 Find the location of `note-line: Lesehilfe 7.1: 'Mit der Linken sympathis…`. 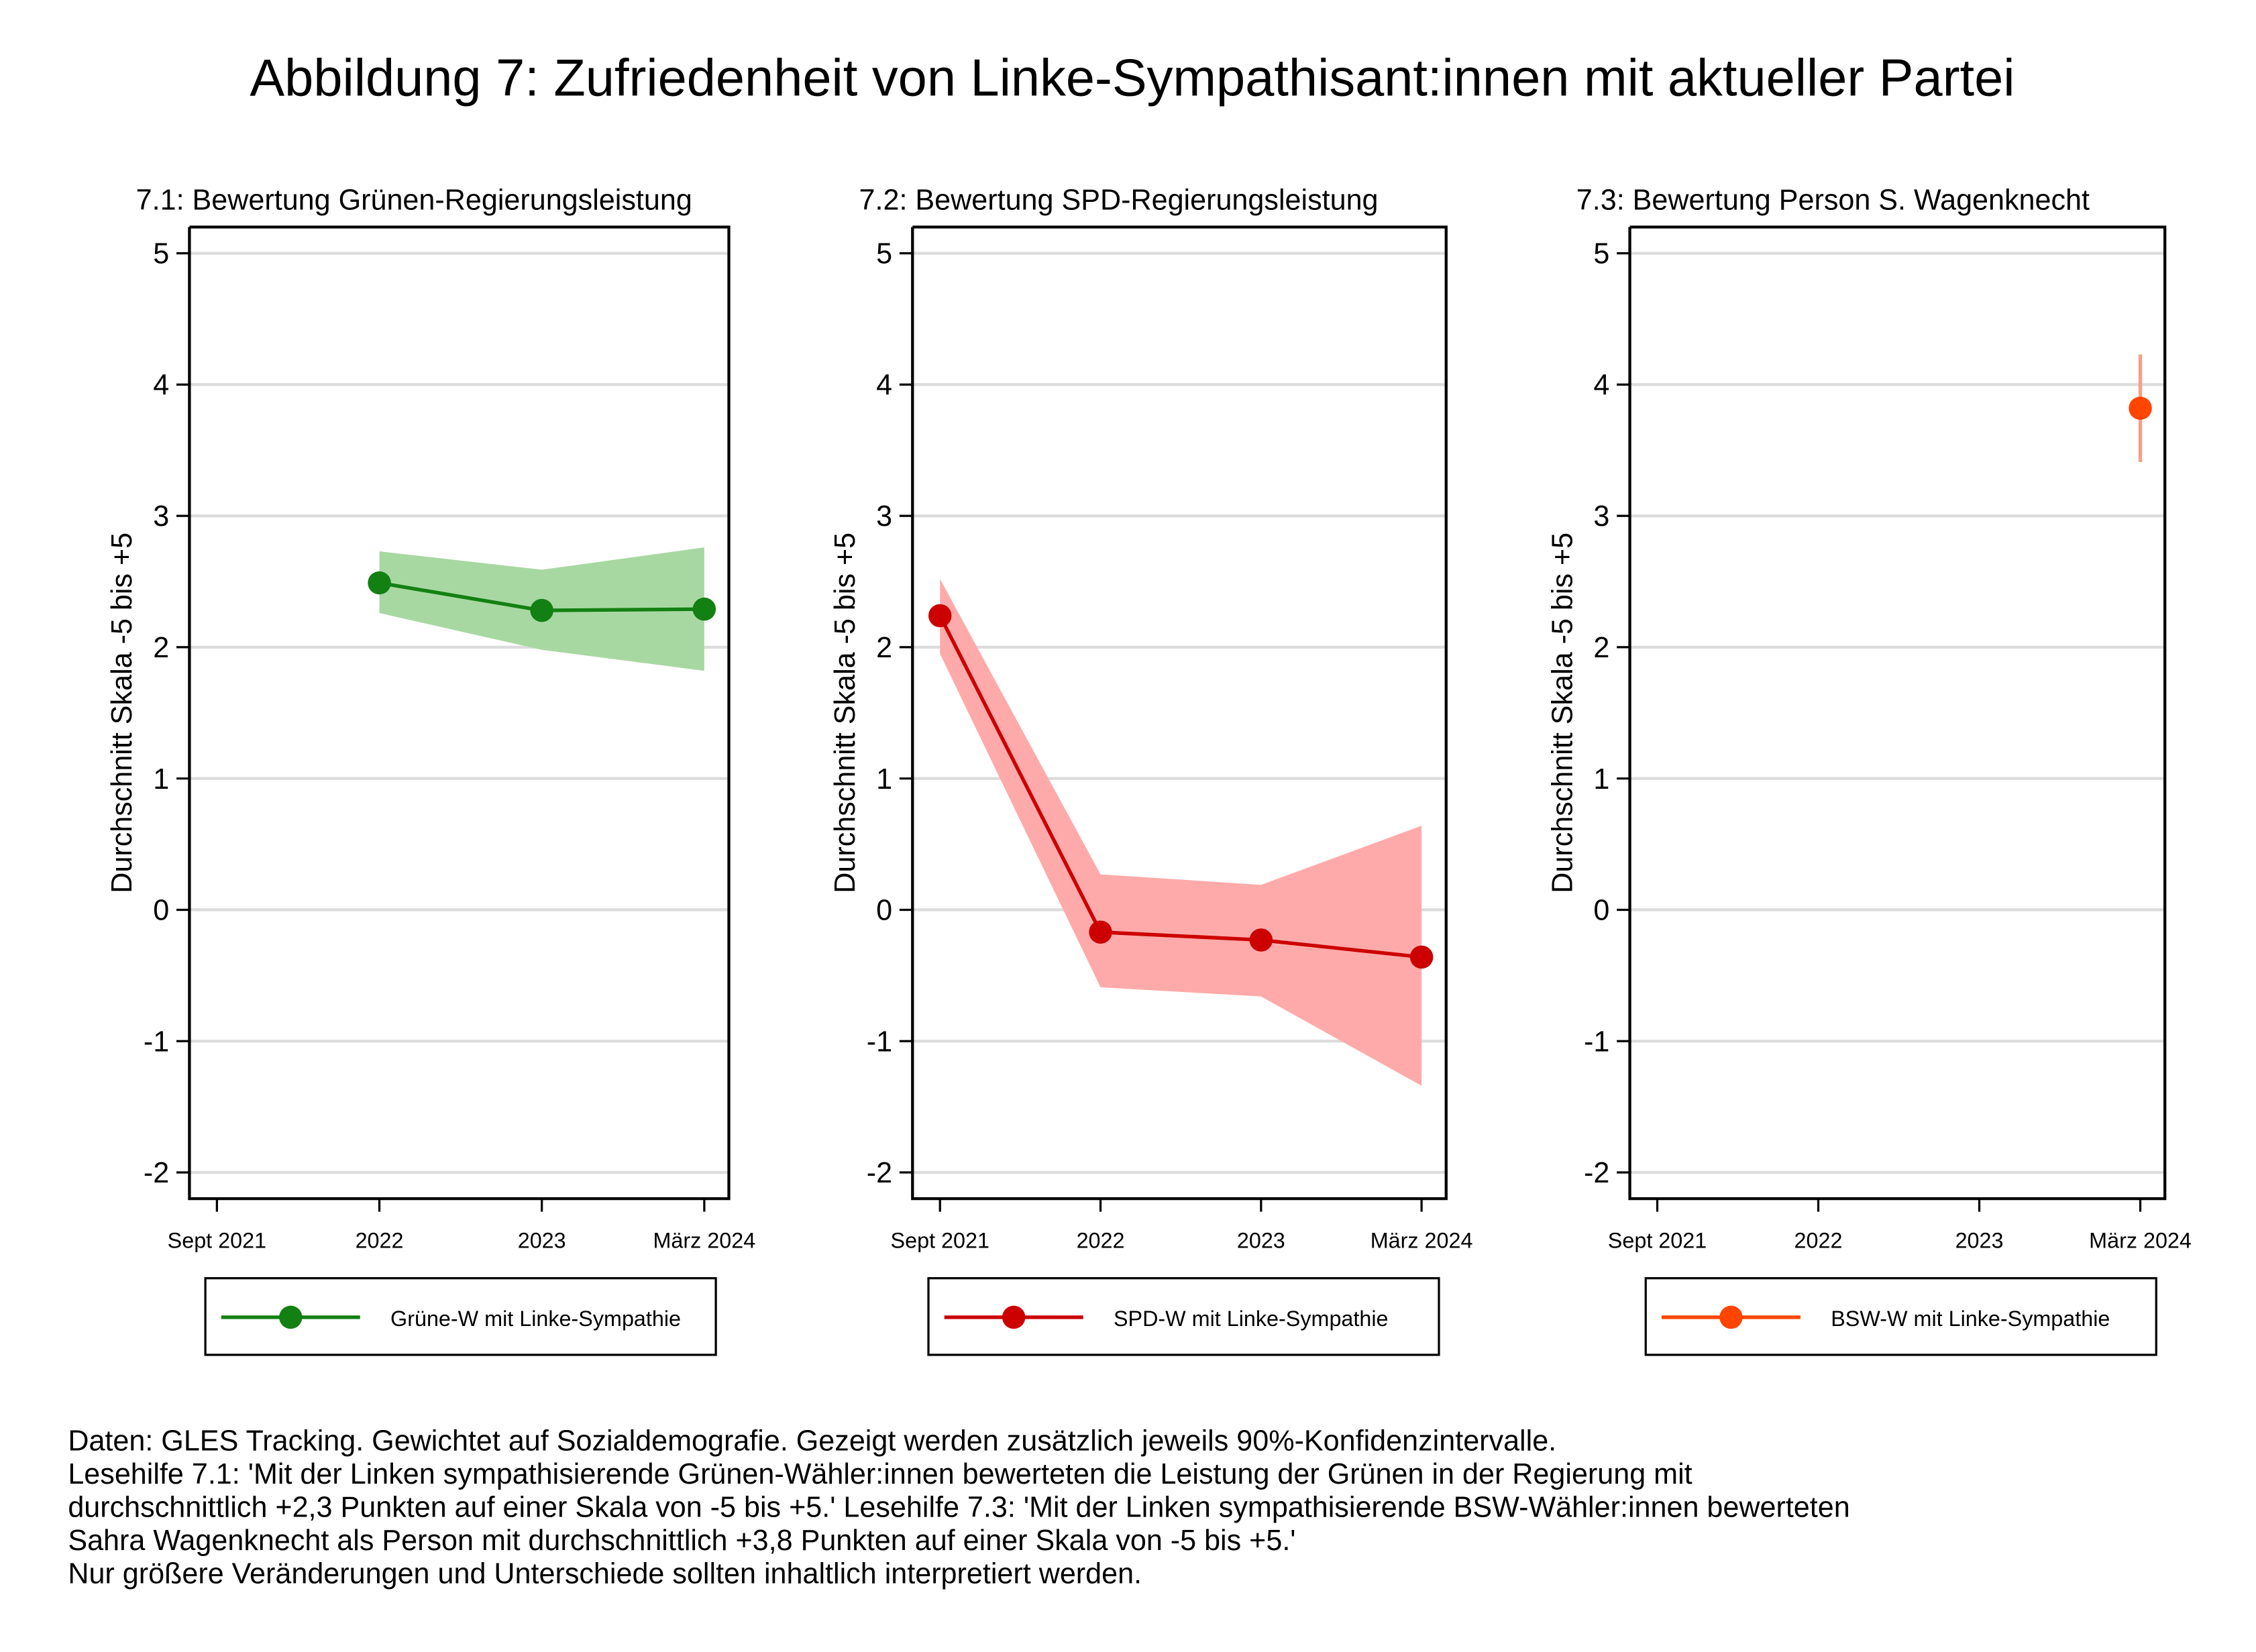

note-line: Lesehilfe 7.1: 'Mit der Linken sympathis… is located at coordinates (880, 1474).